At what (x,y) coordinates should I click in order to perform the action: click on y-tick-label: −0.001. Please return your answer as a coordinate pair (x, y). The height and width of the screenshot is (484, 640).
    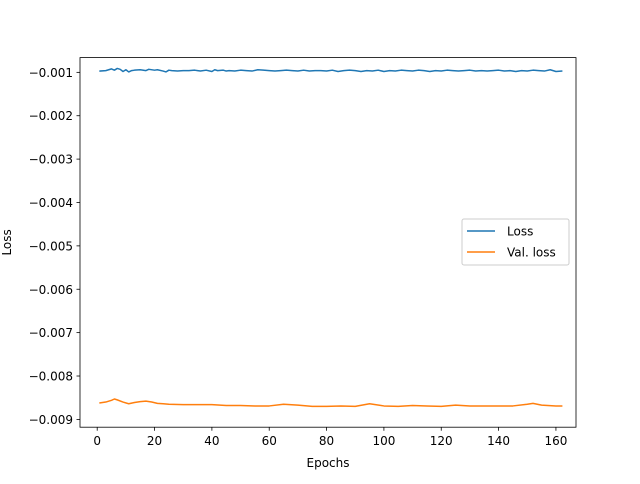
    Looking at the image, I should click on (51, 73).